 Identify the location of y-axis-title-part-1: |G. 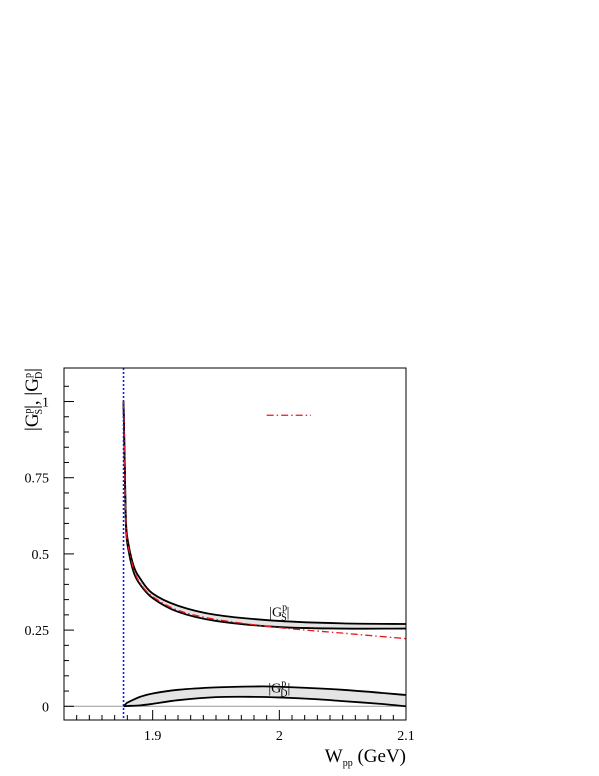
(32, 422).